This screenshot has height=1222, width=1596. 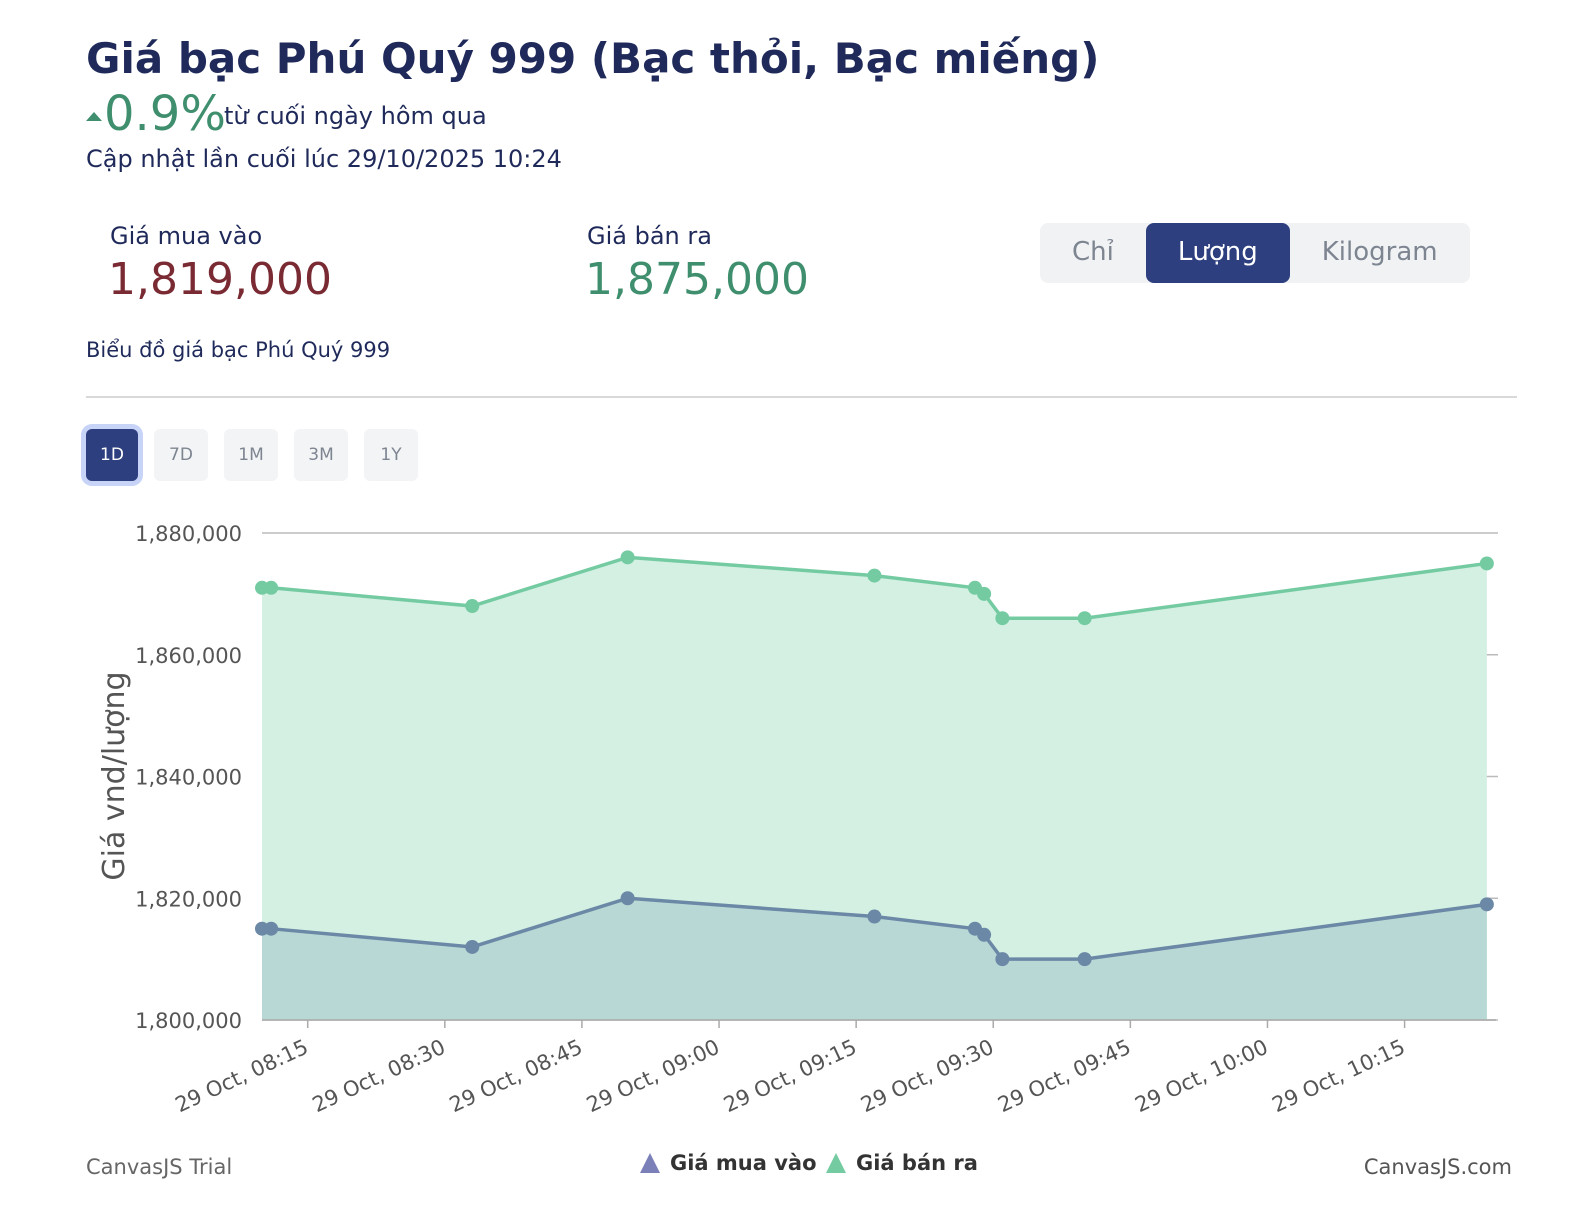 I want to click on y-tick-label: 1,880,000, so click(x=188, y=534).